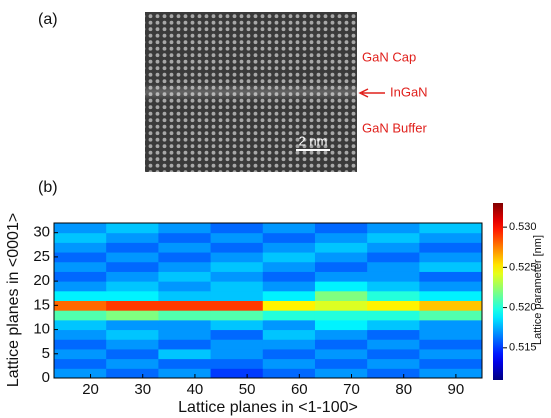 The height and width of the screenshot is (418, 551). Describe the element at coordinates (247, 389) in the screenshot. I see `x-tick-label: 50` at that location.